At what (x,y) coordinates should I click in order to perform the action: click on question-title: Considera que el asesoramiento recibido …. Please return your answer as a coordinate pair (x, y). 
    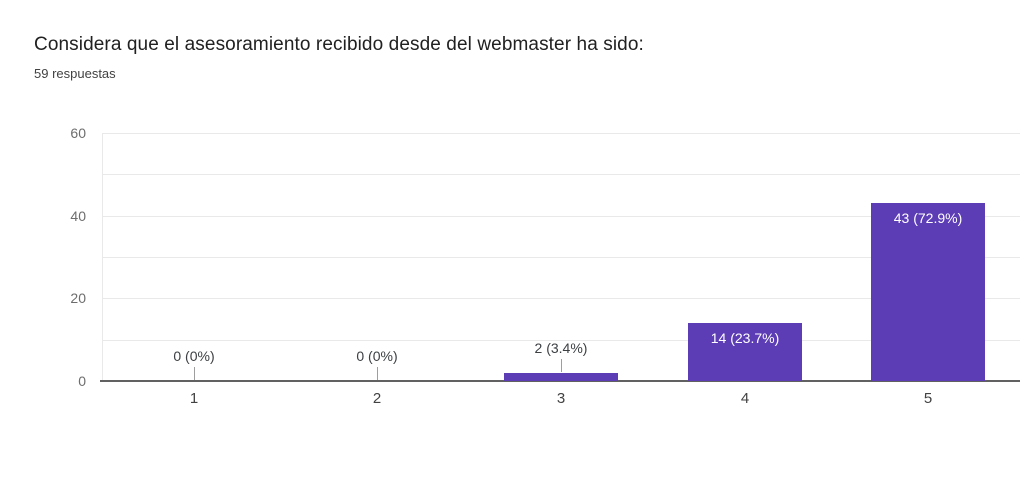
    Looking at the image, I should click on (339, 44).